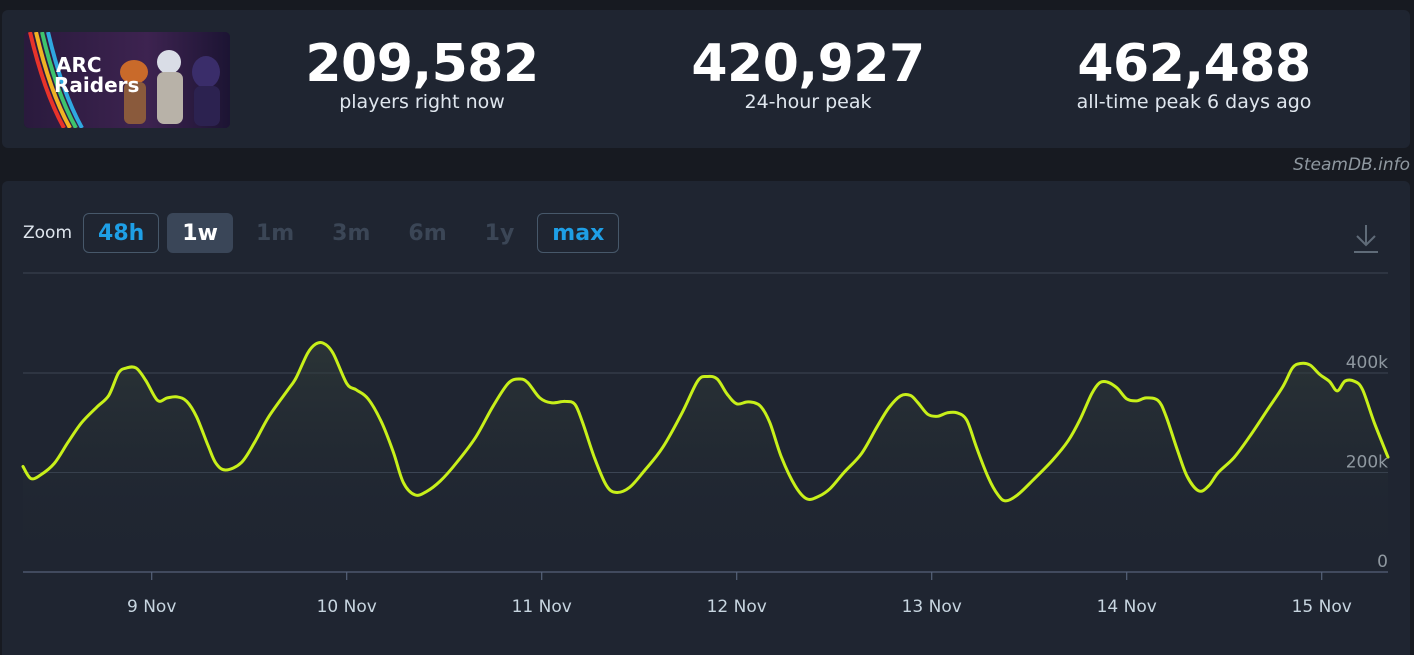  What do you see at coordinates (1351, 165) in the screenshot?
I see `steamdb-watermark: SteamDB.info` at bounding box center [1351, 165].